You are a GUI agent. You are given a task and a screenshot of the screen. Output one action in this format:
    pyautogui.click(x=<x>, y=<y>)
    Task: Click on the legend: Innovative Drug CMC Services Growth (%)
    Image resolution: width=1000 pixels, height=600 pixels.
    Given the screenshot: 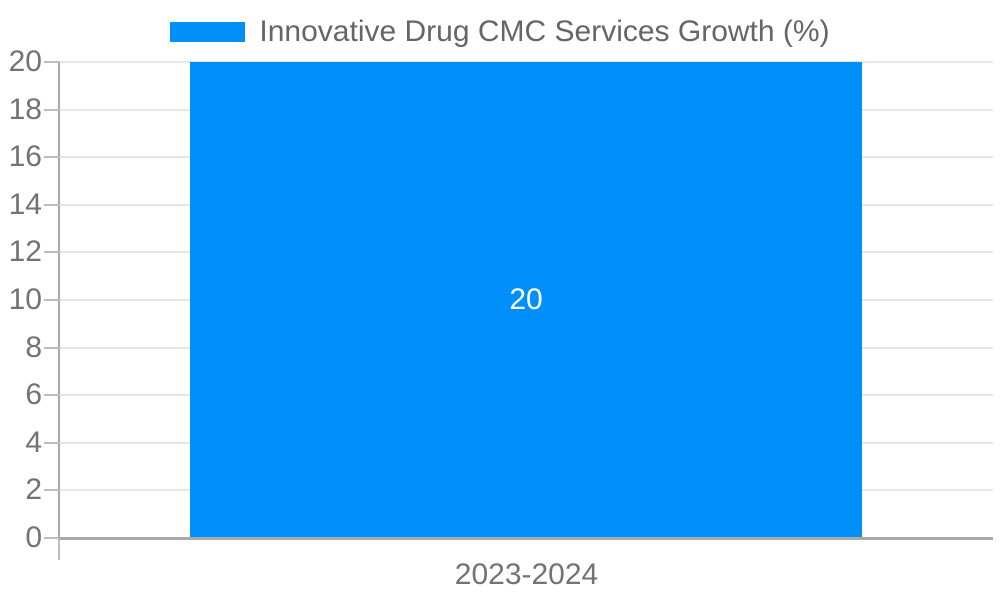 What is the action you would take?
    pyautogui.click(x=500, y=32)
    